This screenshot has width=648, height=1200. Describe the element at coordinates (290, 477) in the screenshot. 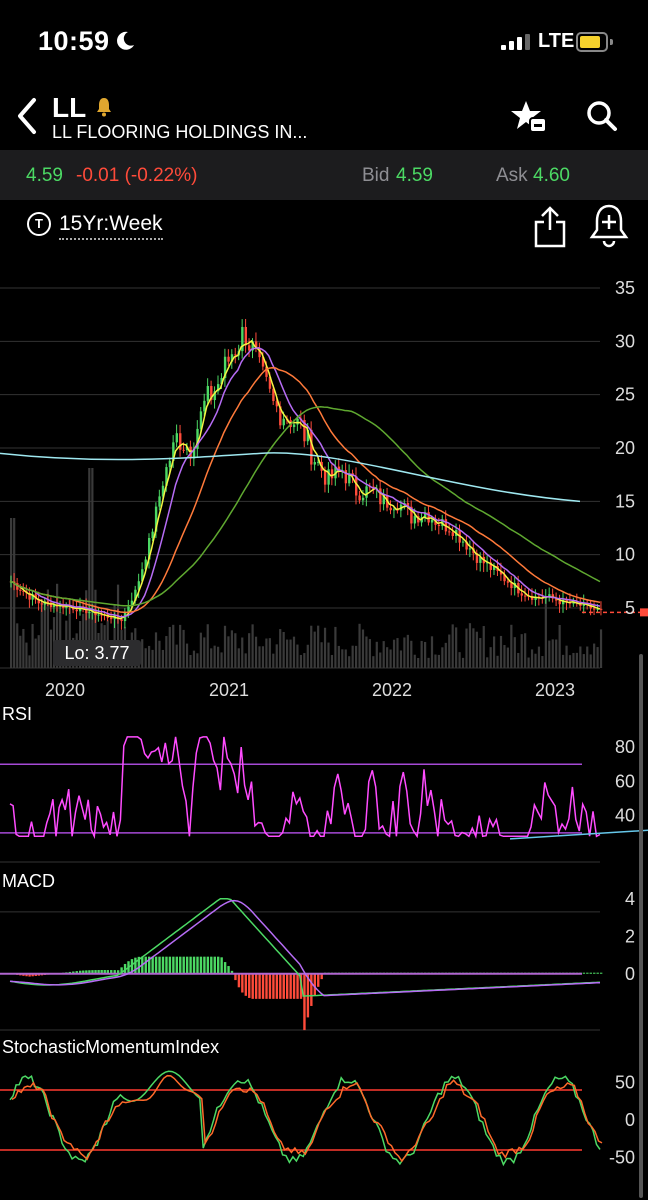

I see `ma-line-cyan` at that location.